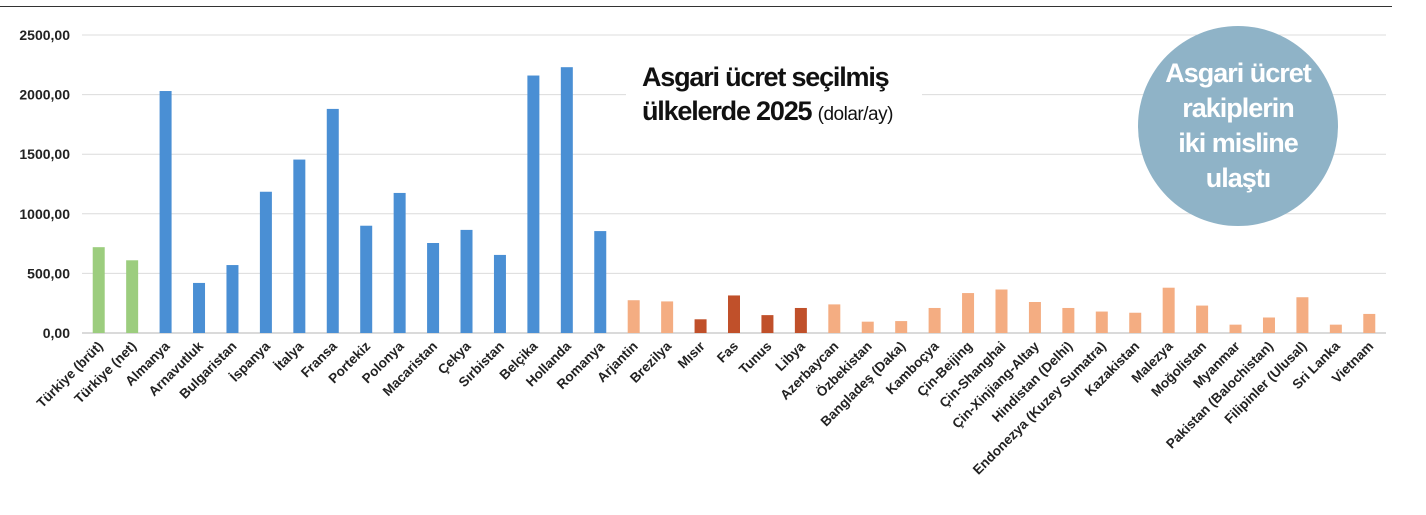  Describe the element at coordinates (727, 111) in the screenshot. I see `chart-title-line2-text: ülkelerde 2025` at that location.